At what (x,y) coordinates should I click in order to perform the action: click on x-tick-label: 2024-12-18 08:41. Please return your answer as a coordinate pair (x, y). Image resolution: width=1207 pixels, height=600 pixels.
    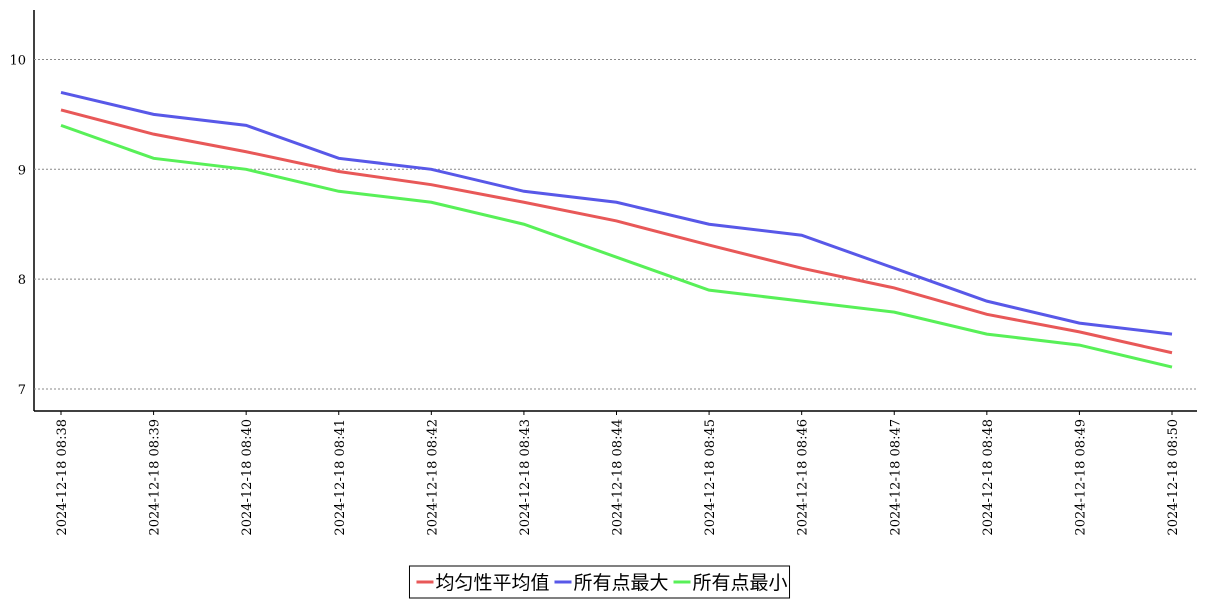
    Looking at the image, I should click on (340, 477).